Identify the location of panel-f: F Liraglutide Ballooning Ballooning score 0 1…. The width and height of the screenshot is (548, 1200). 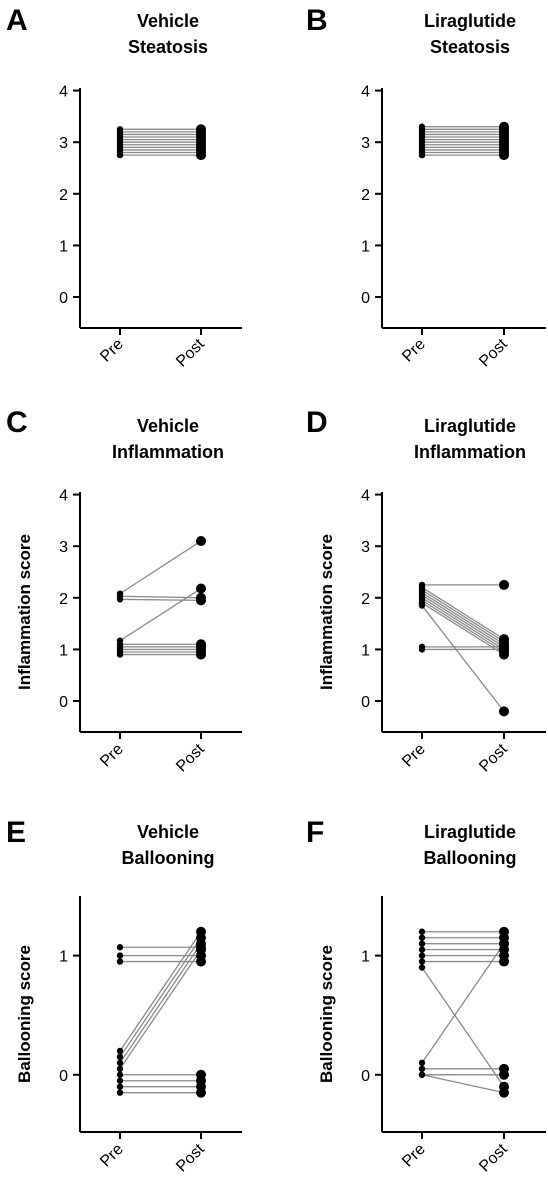
(426, 995).